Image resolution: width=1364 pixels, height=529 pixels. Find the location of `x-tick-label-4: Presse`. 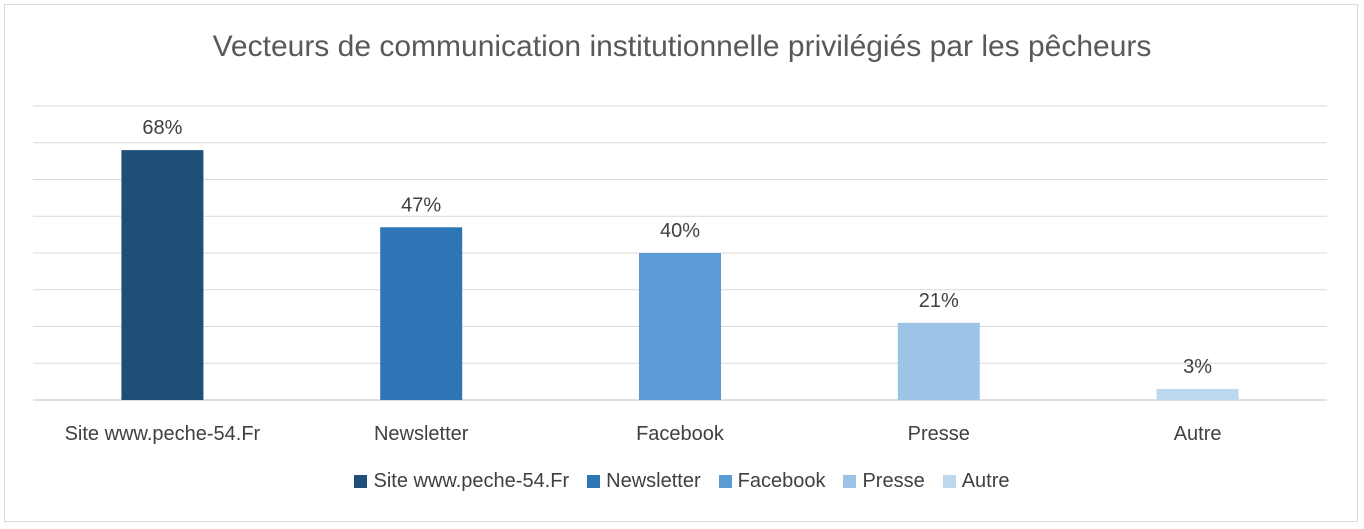

x-tick-label-4: Presse is located at coordinates (939, 434).